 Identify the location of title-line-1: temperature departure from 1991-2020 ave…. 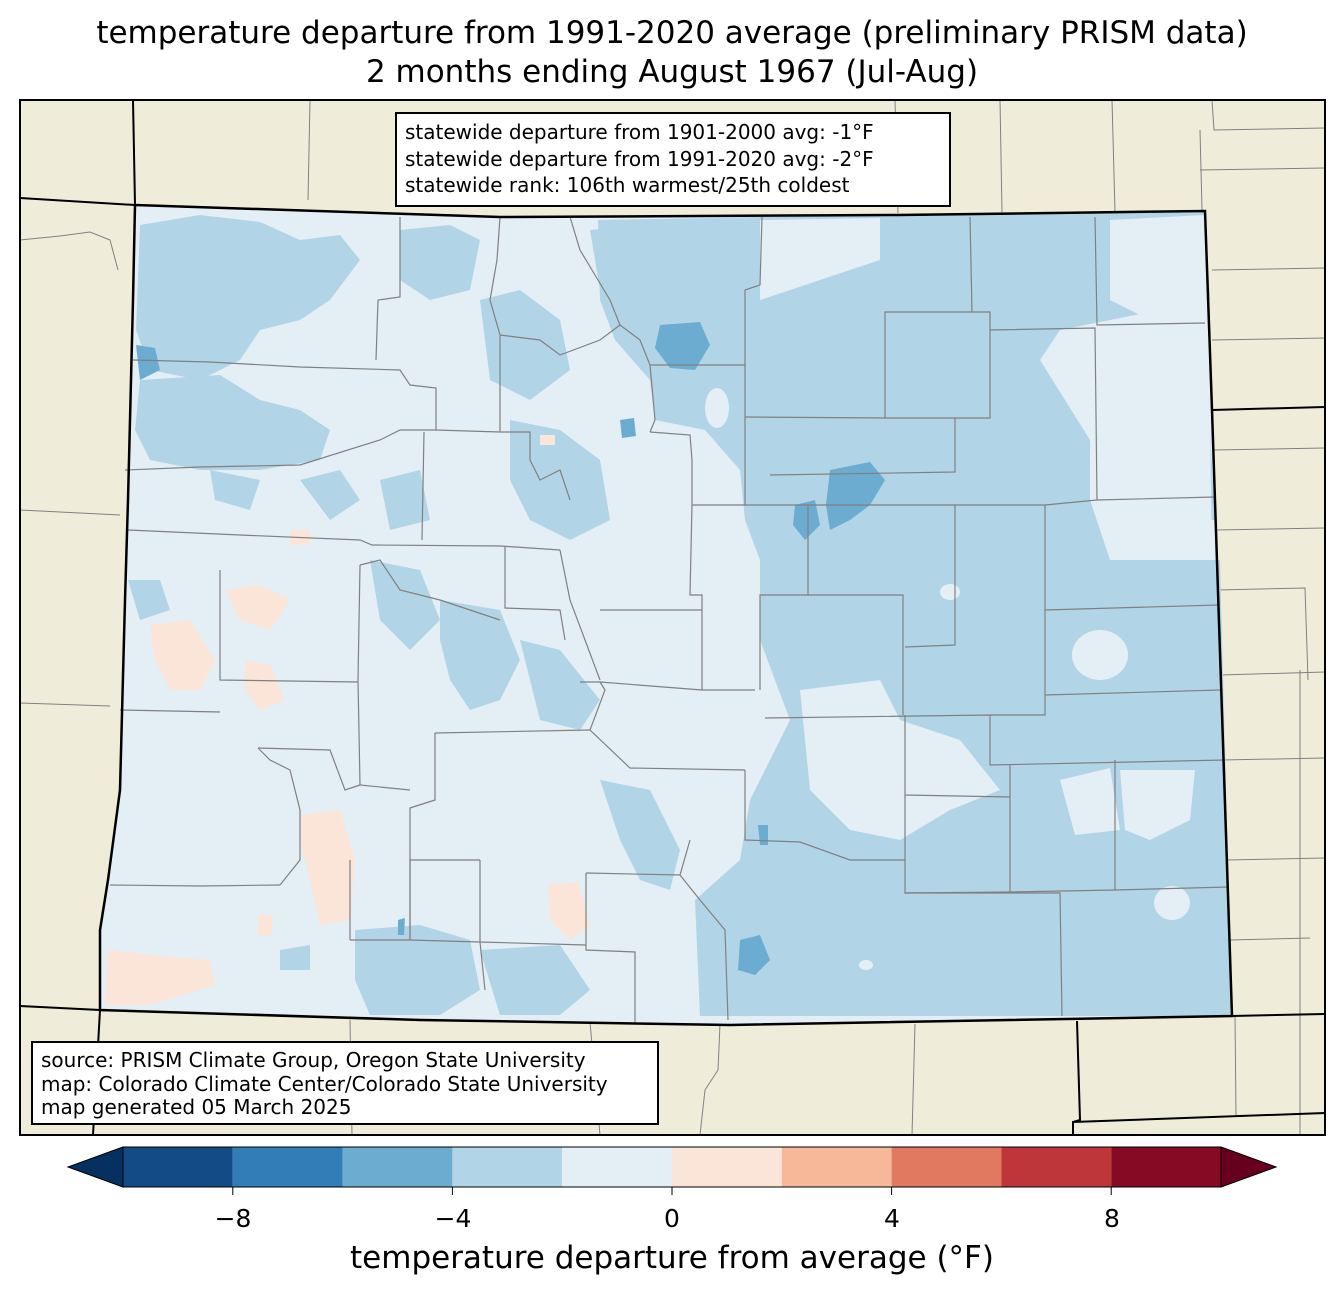
(672, 33).